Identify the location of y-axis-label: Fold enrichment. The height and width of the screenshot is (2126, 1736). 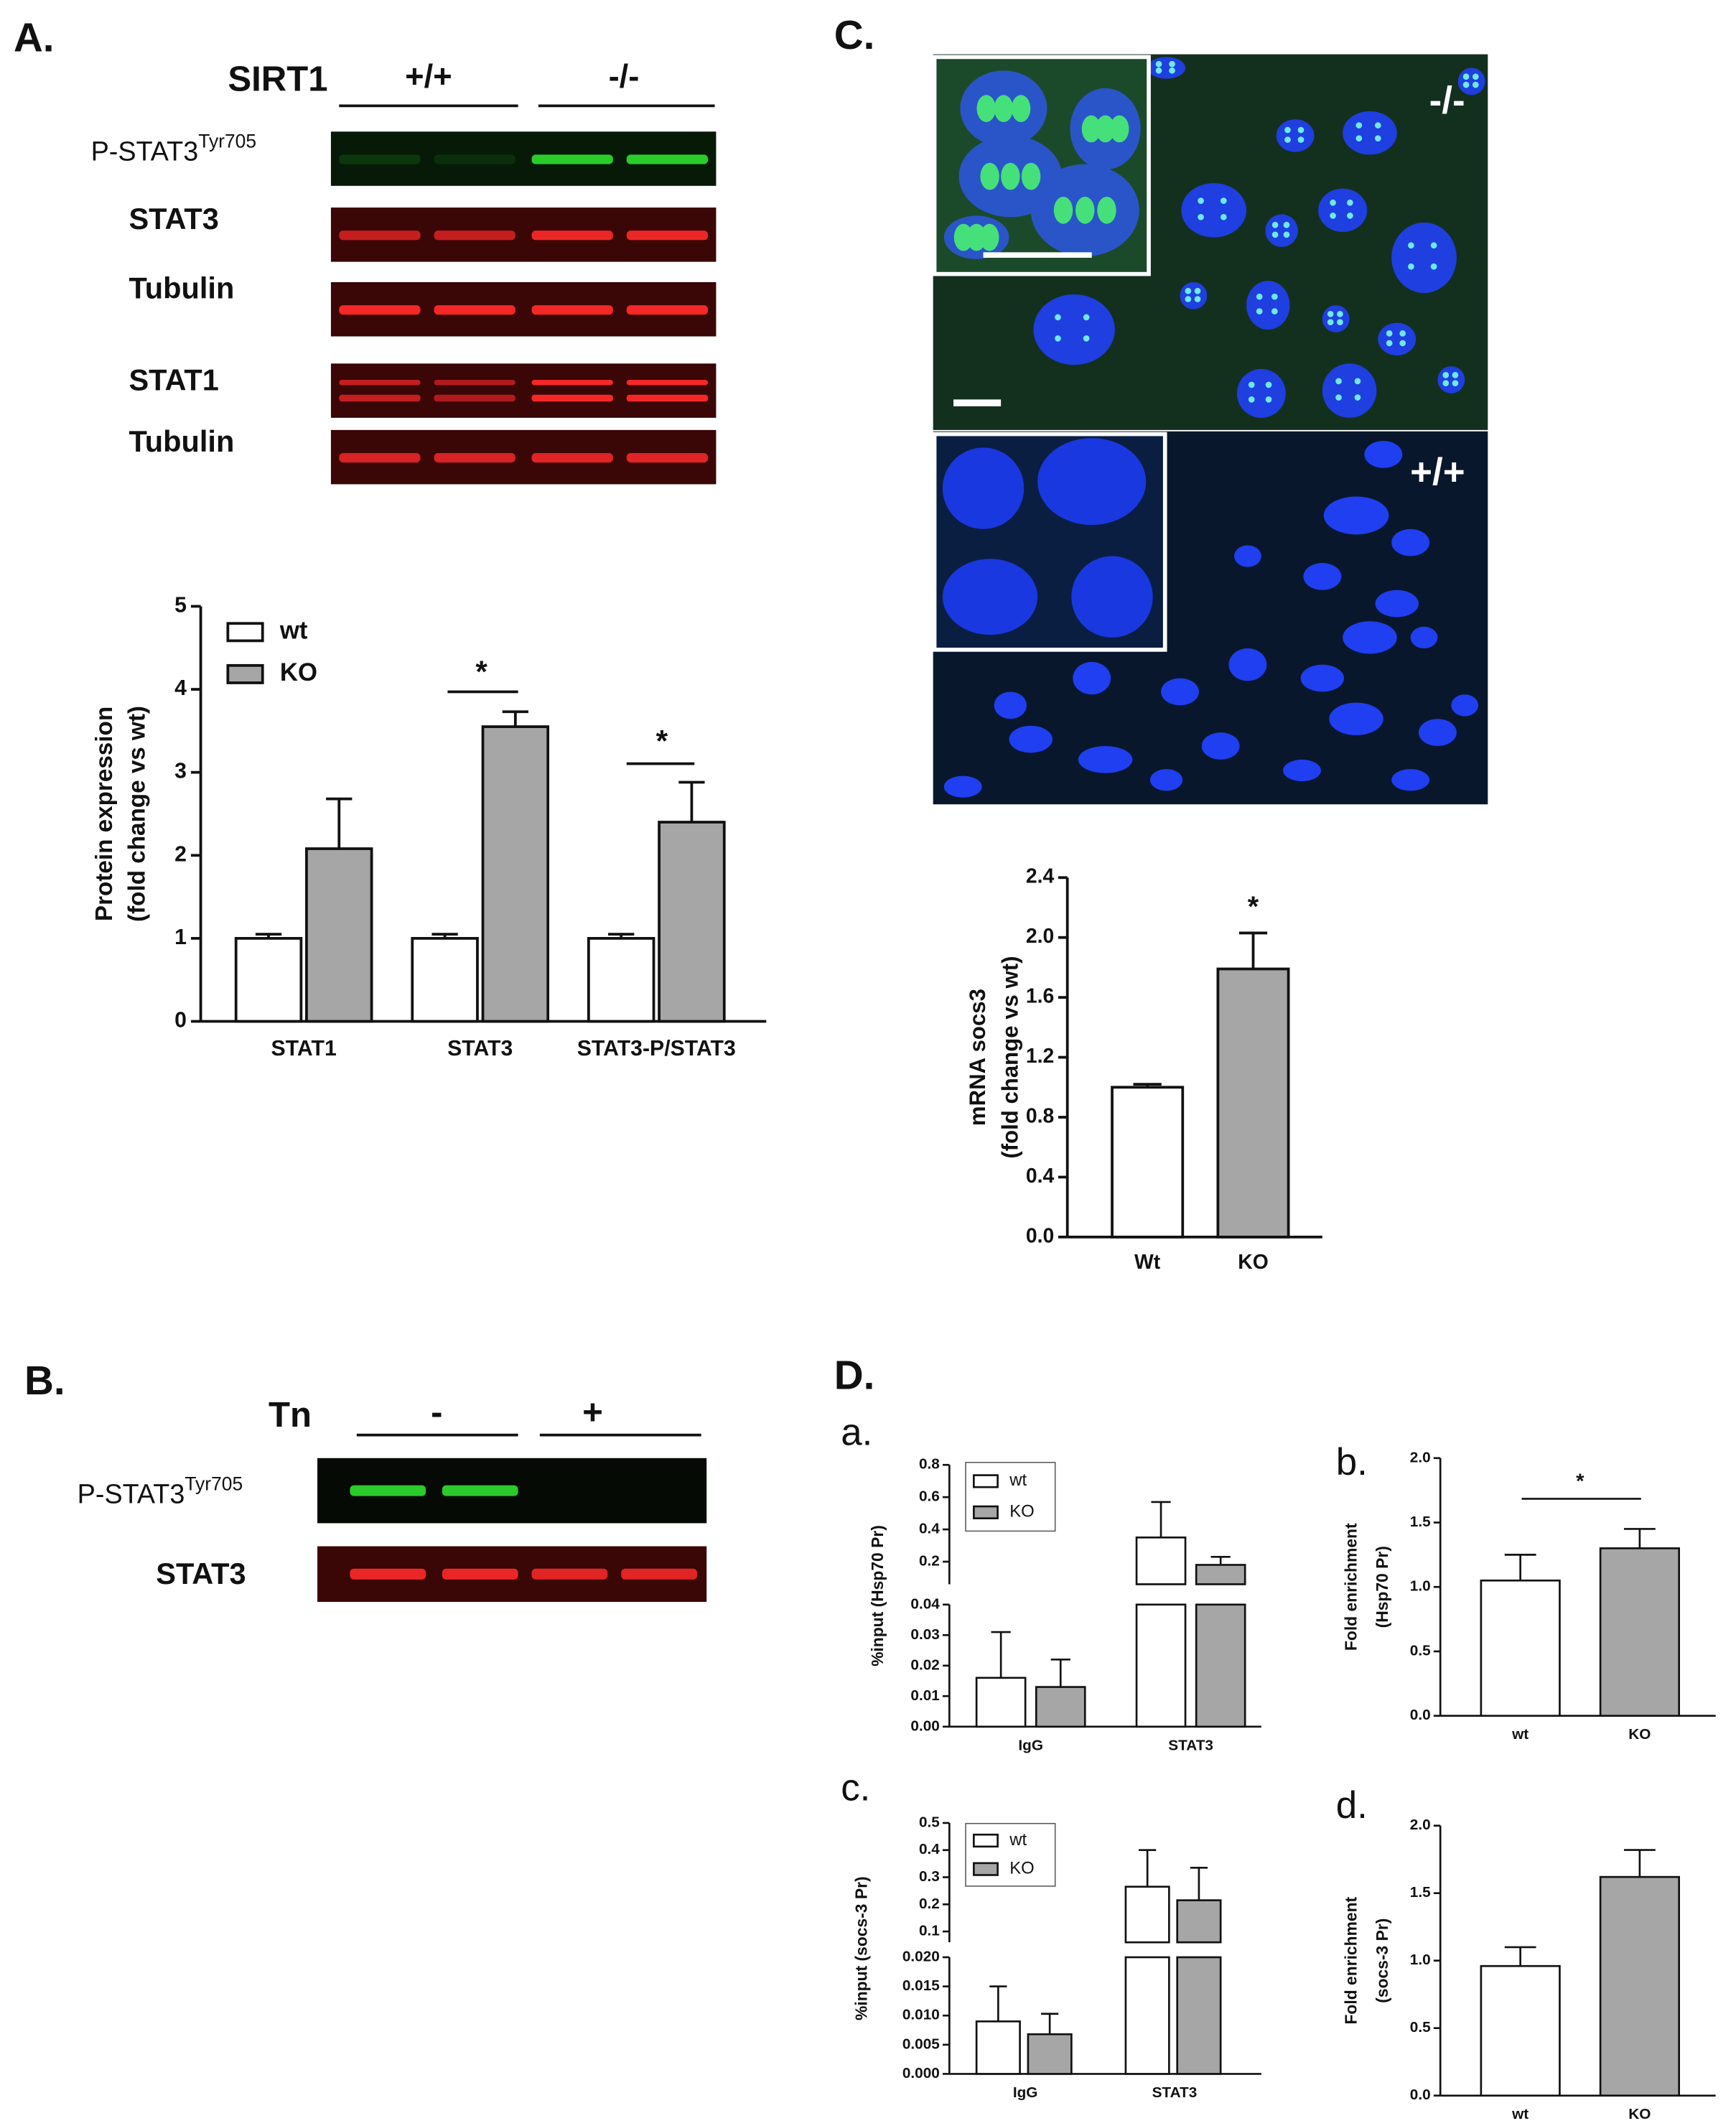
(1350, 1587).